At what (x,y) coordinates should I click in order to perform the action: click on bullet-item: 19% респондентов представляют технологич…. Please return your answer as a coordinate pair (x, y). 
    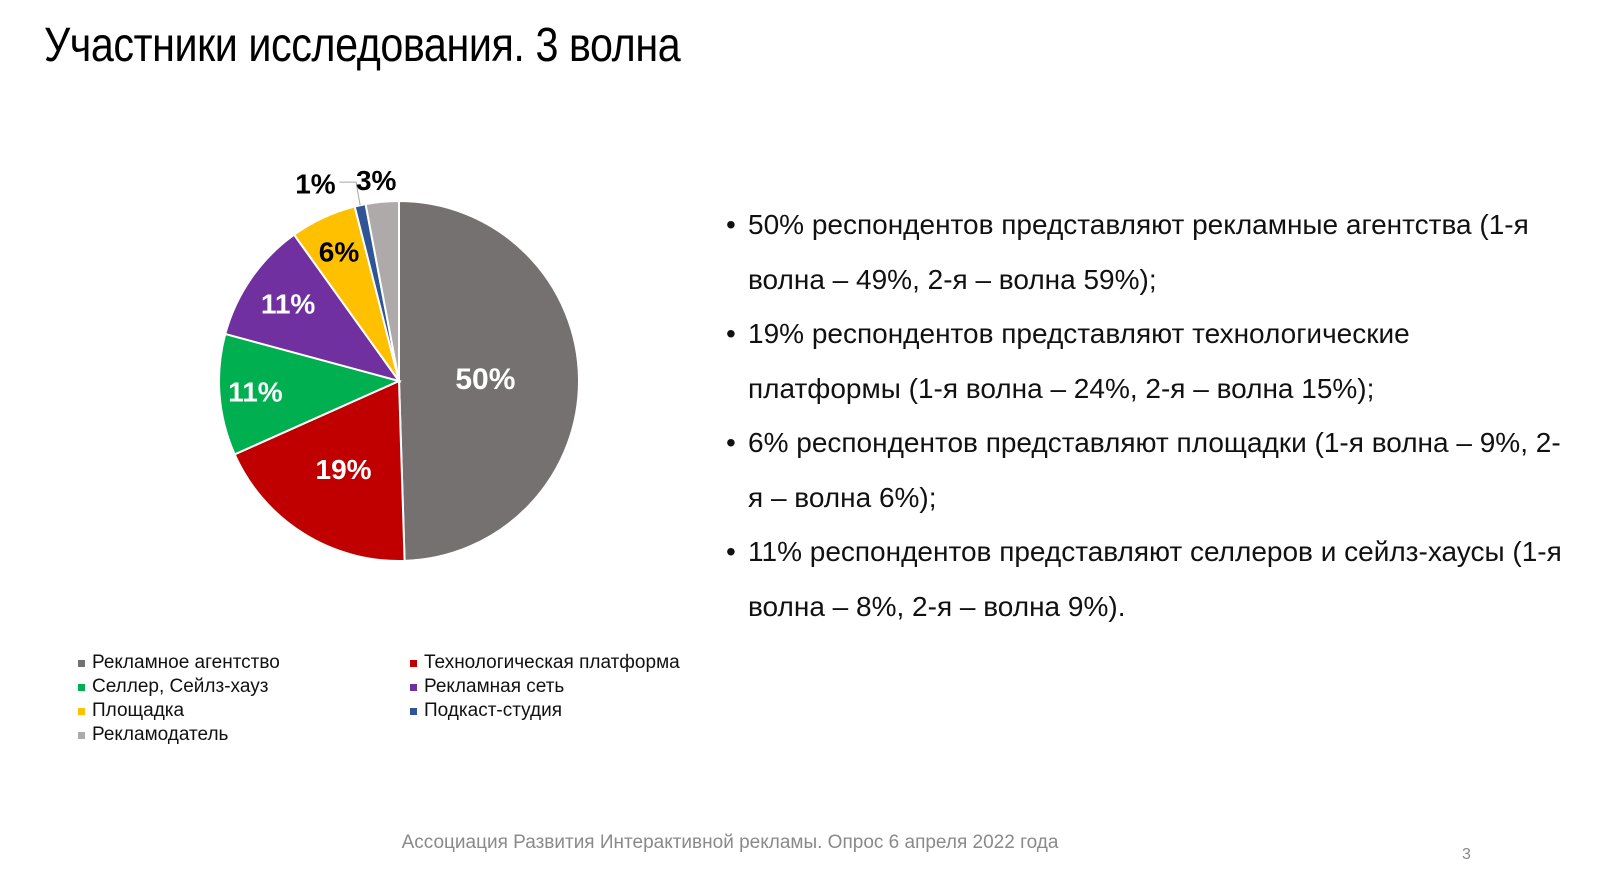
    Looking at the image, I should click on (1146, 361).